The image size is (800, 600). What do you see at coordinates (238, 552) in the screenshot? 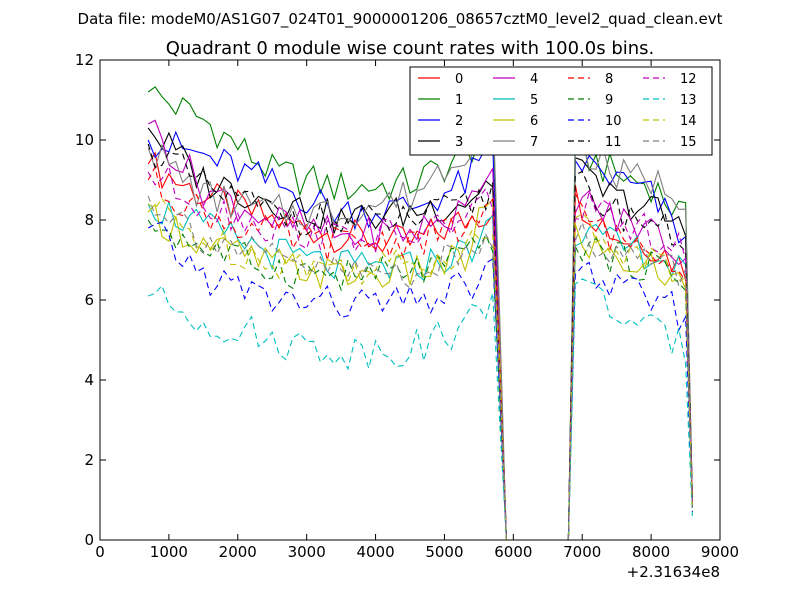
I see `x-tick-label: 2000` at bounding box center [238, 552].